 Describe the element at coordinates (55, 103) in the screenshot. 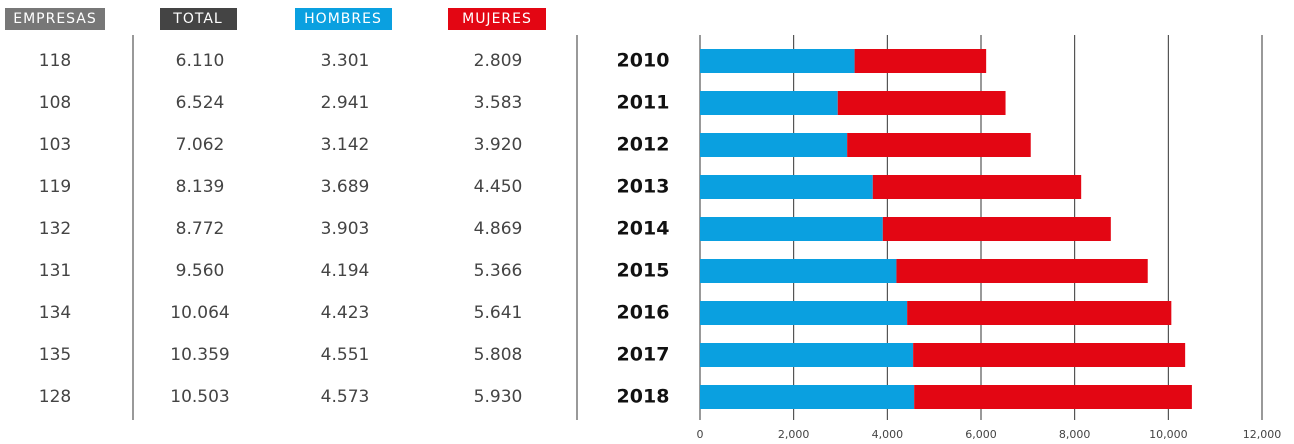

I see `table-cell: 108` at that location.